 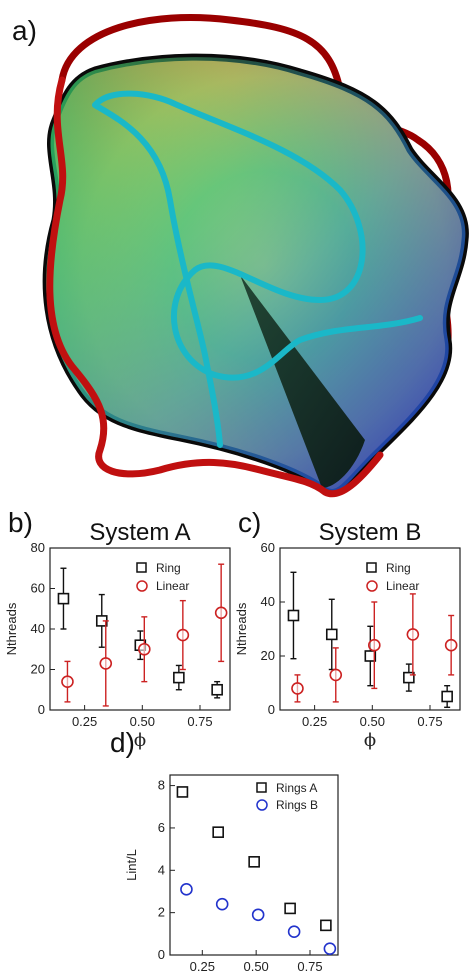 What do you see at coordinates (38, 547) in the screenshot?
I see `y-tick-label-b: 80` at bounding box center [38, 547].